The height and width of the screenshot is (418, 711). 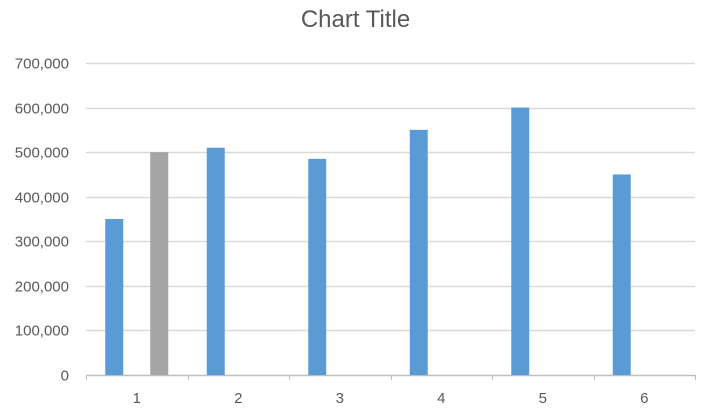 I want to click on y-tick-label: 700,000, so click(x=42, y=64).